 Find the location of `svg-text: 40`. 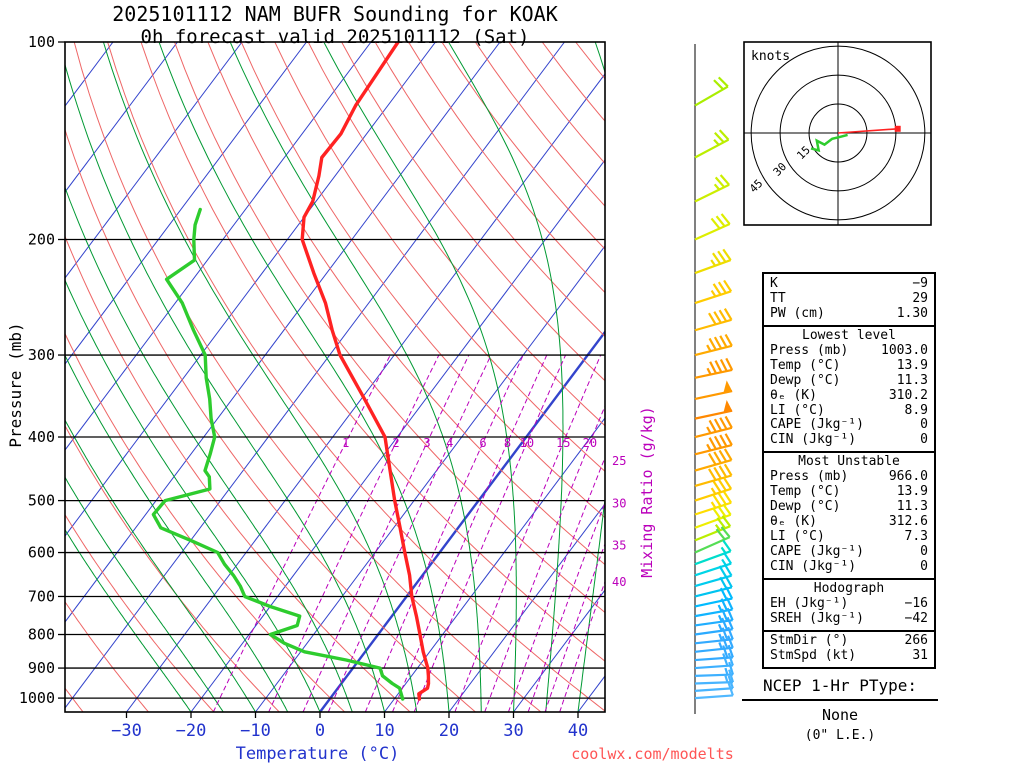

svg-text: 40 is located at coordinates (619, 582).